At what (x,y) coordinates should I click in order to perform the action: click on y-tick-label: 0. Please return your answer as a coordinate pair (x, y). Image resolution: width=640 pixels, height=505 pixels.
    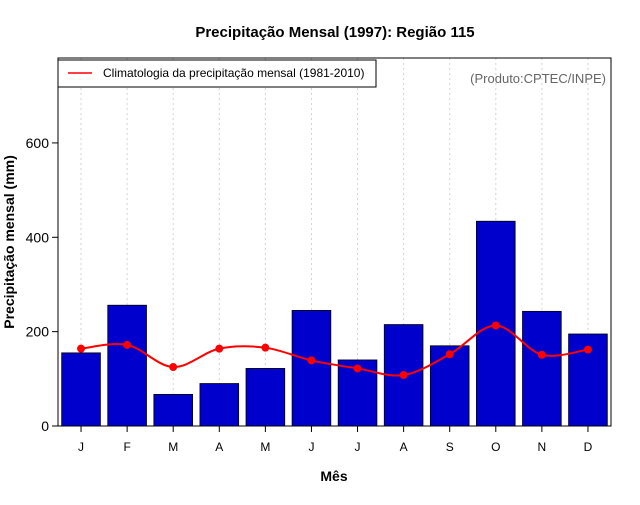
    Looking at the image, I should click on (45, 426).